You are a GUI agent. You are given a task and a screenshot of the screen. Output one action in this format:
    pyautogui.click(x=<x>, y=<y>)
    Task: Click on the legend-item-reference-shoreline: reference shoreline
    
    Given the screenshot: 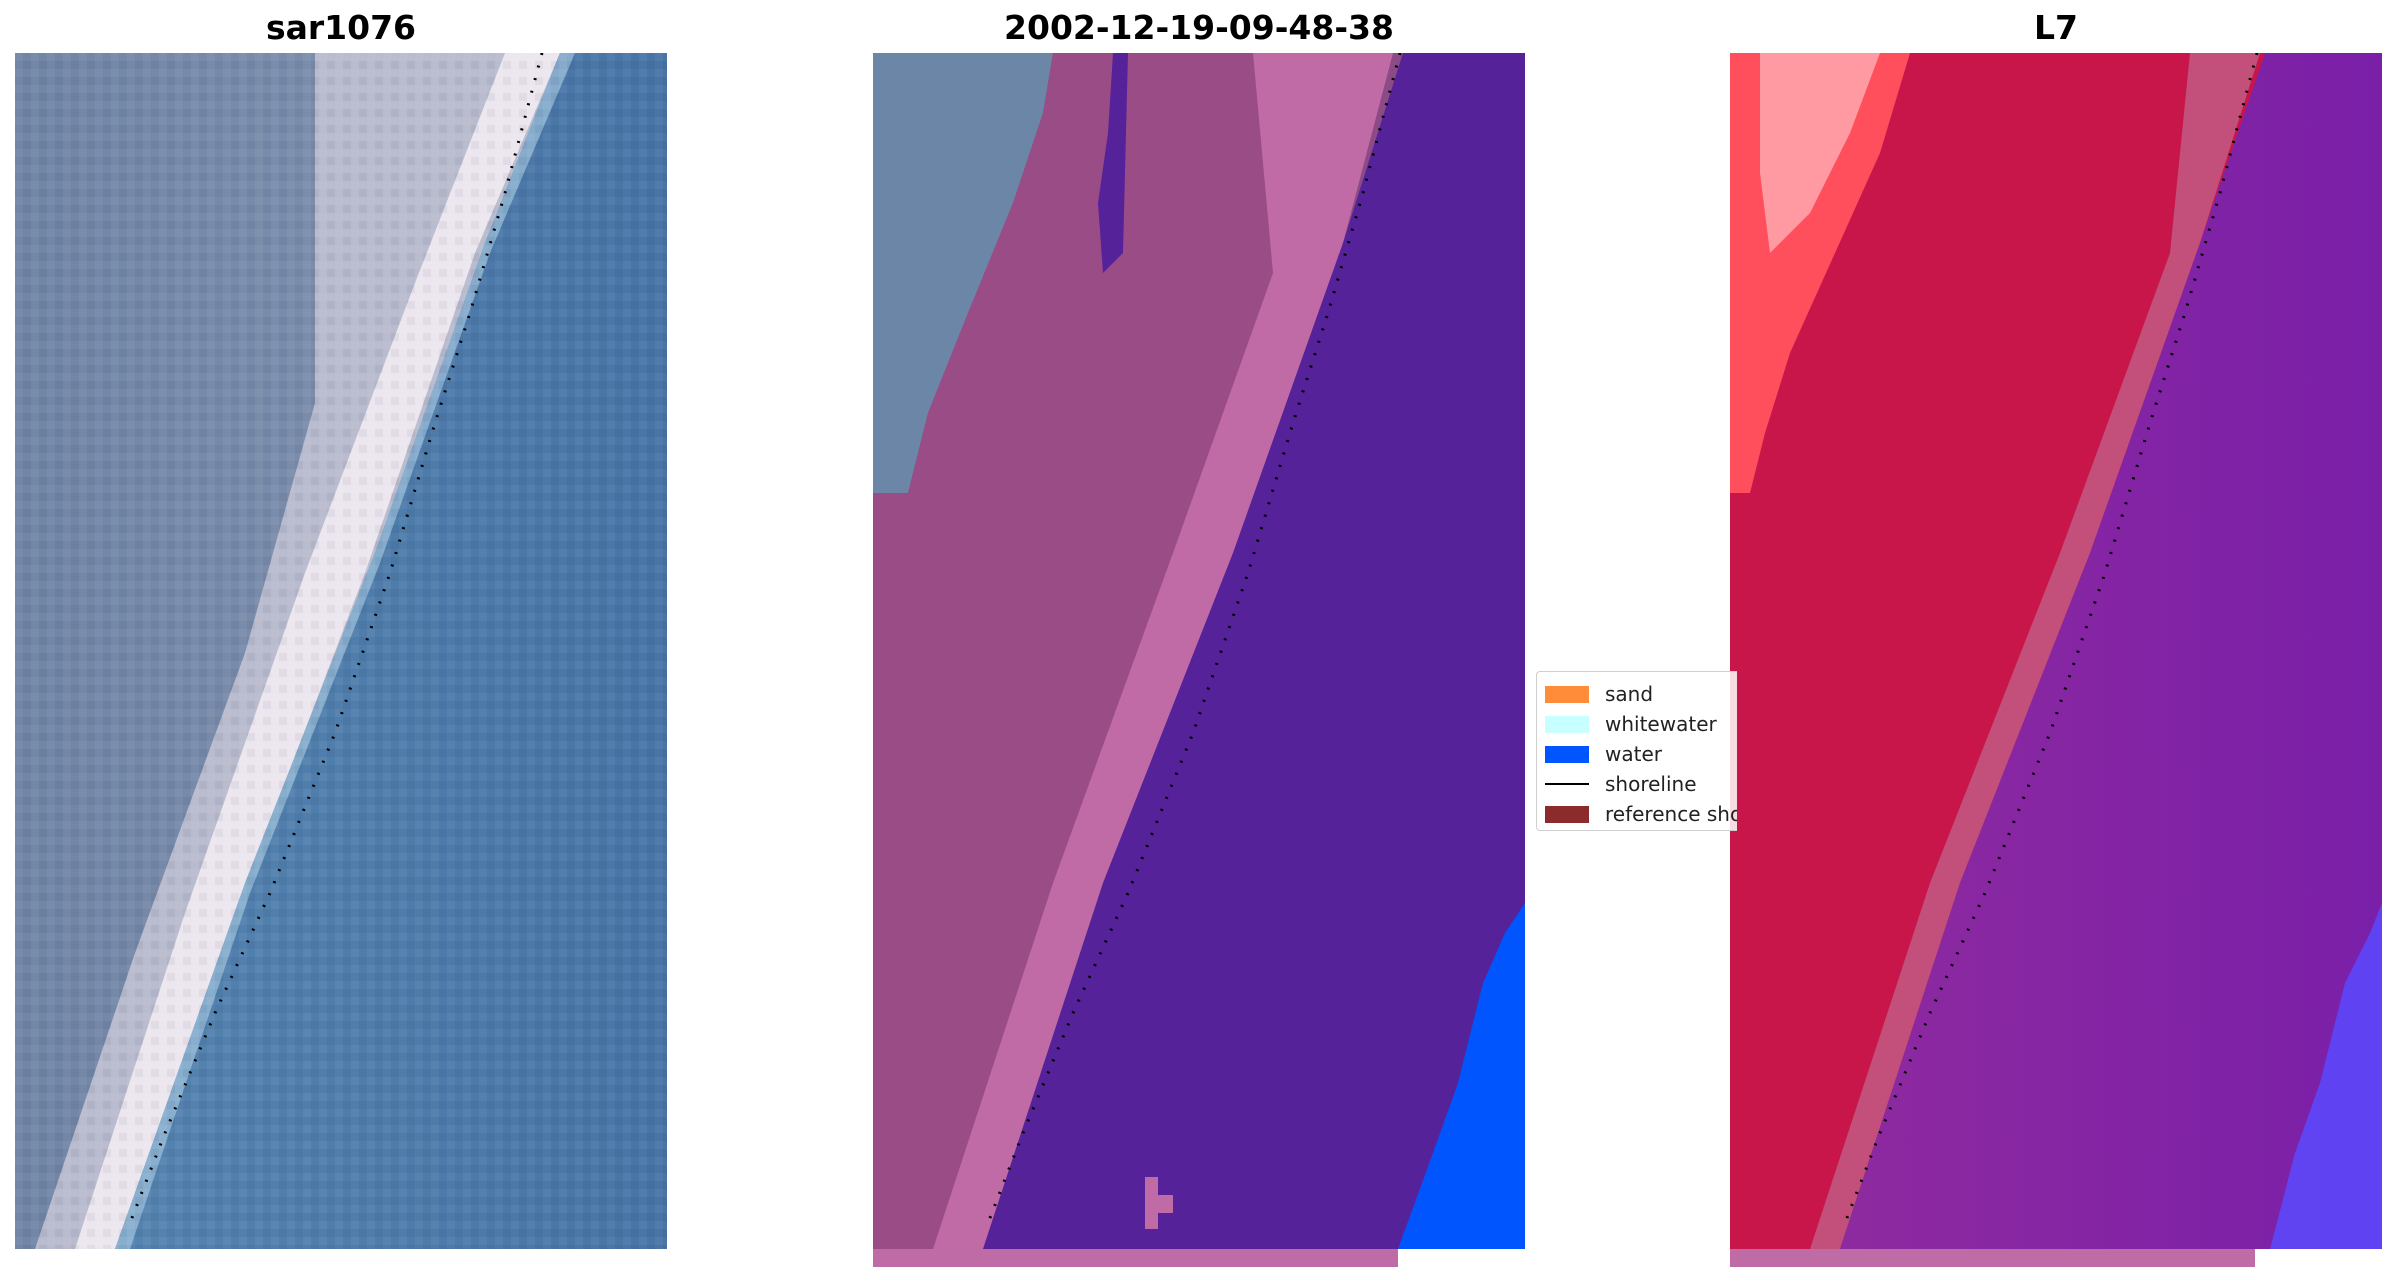 What is the action you would take?
    pyautogui.click(x=1641, y=814)
    